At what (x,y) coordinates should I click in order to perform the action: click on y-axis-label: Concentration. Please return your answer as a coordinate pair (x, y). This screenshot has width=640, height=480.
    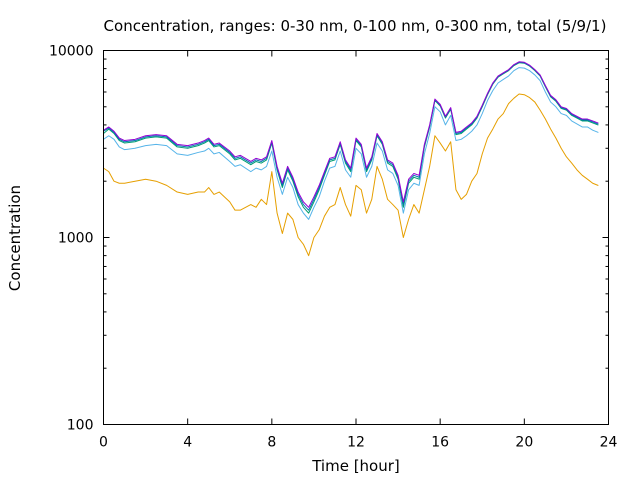
    Looking at the image, I should click on (15, 238).